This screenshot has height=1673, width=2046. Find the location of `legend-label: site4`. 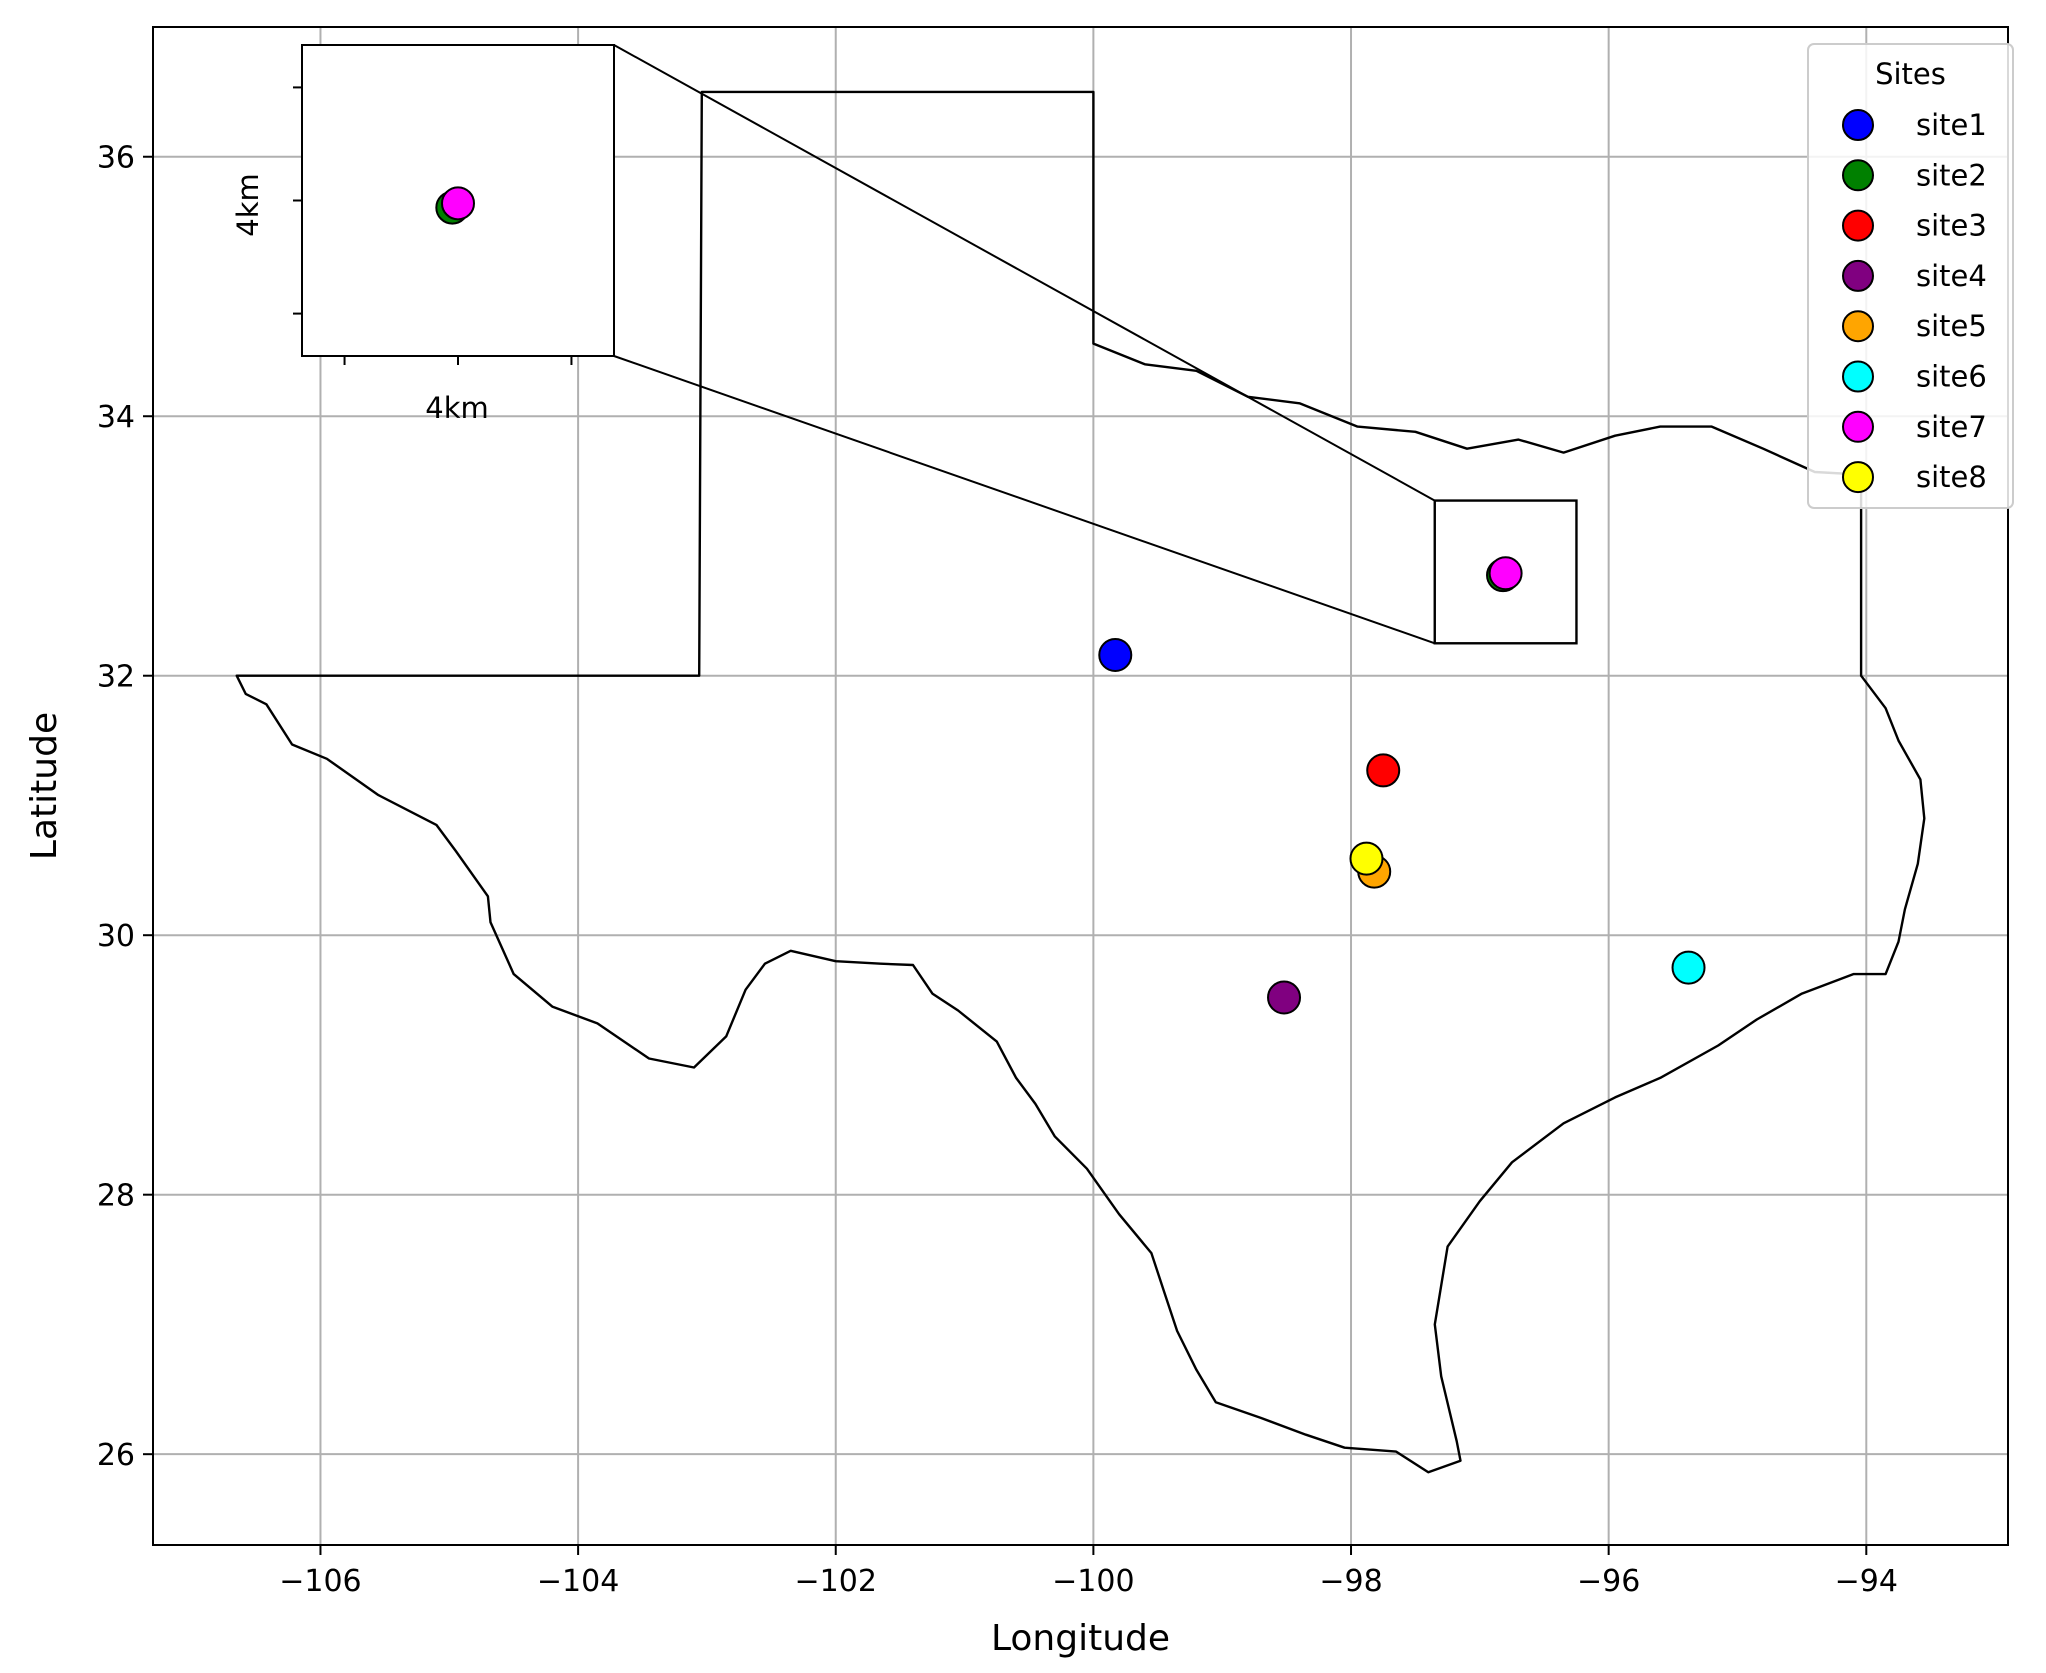

legend-label: site4 is located at coordinates (1951, 276).